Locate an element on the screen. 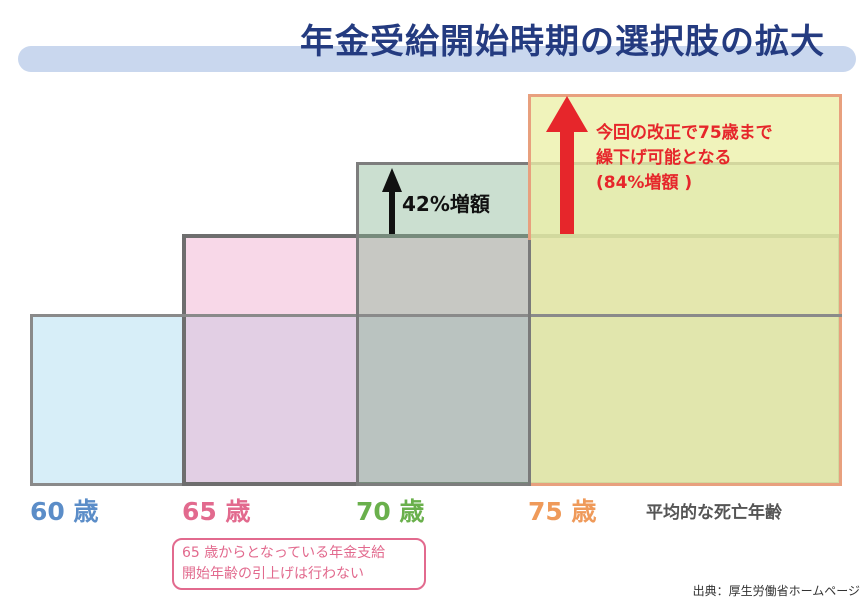 This screenshot has height=612, width=868. age-label-75: 75 歳 is located at coordinates (562, 511).